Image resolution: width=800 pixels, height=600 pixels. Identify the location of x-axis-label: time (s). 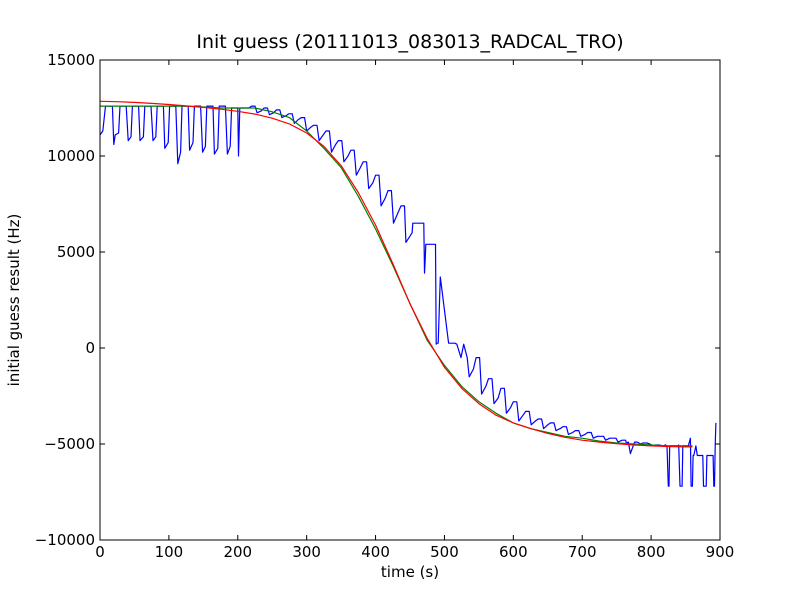
(410, 572).